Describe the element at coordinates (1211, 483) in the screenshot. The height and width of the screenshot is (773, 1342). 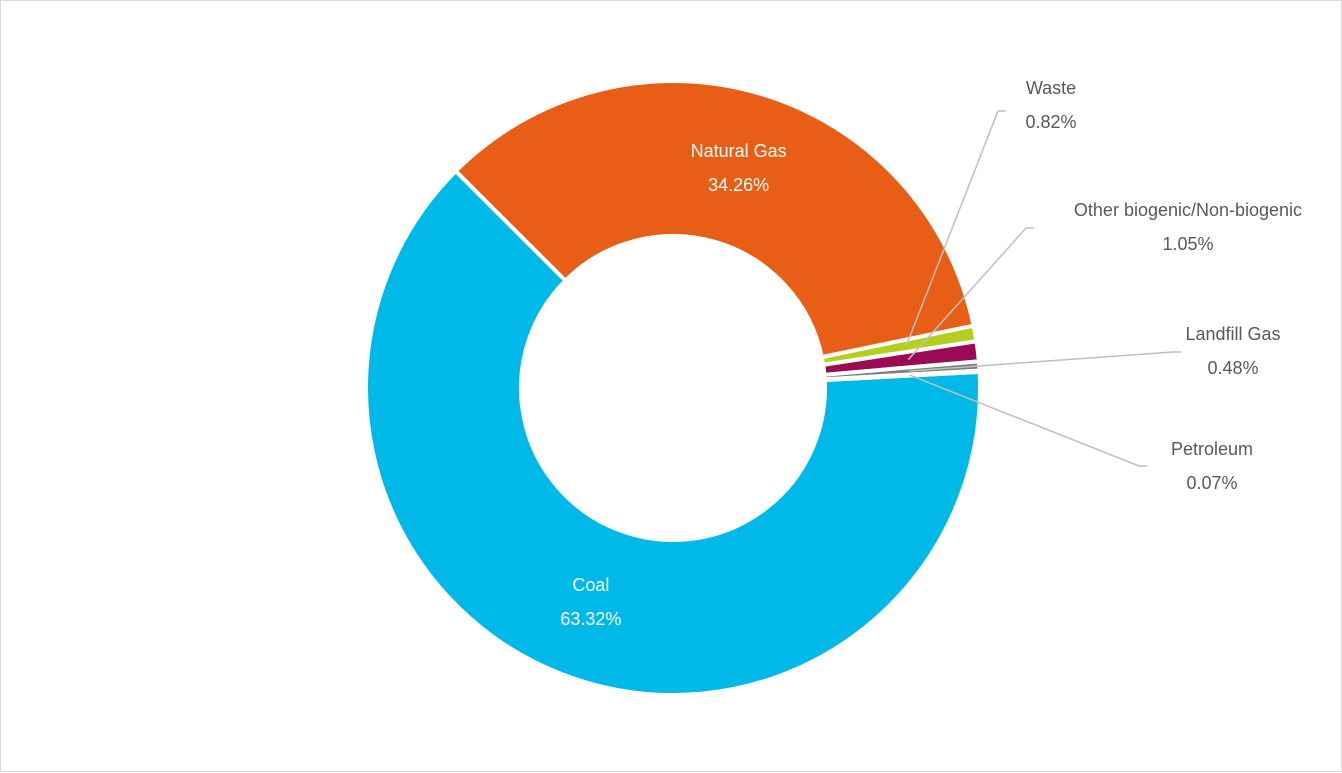
I see `label-petroleum-value: 0.07%` at that location.